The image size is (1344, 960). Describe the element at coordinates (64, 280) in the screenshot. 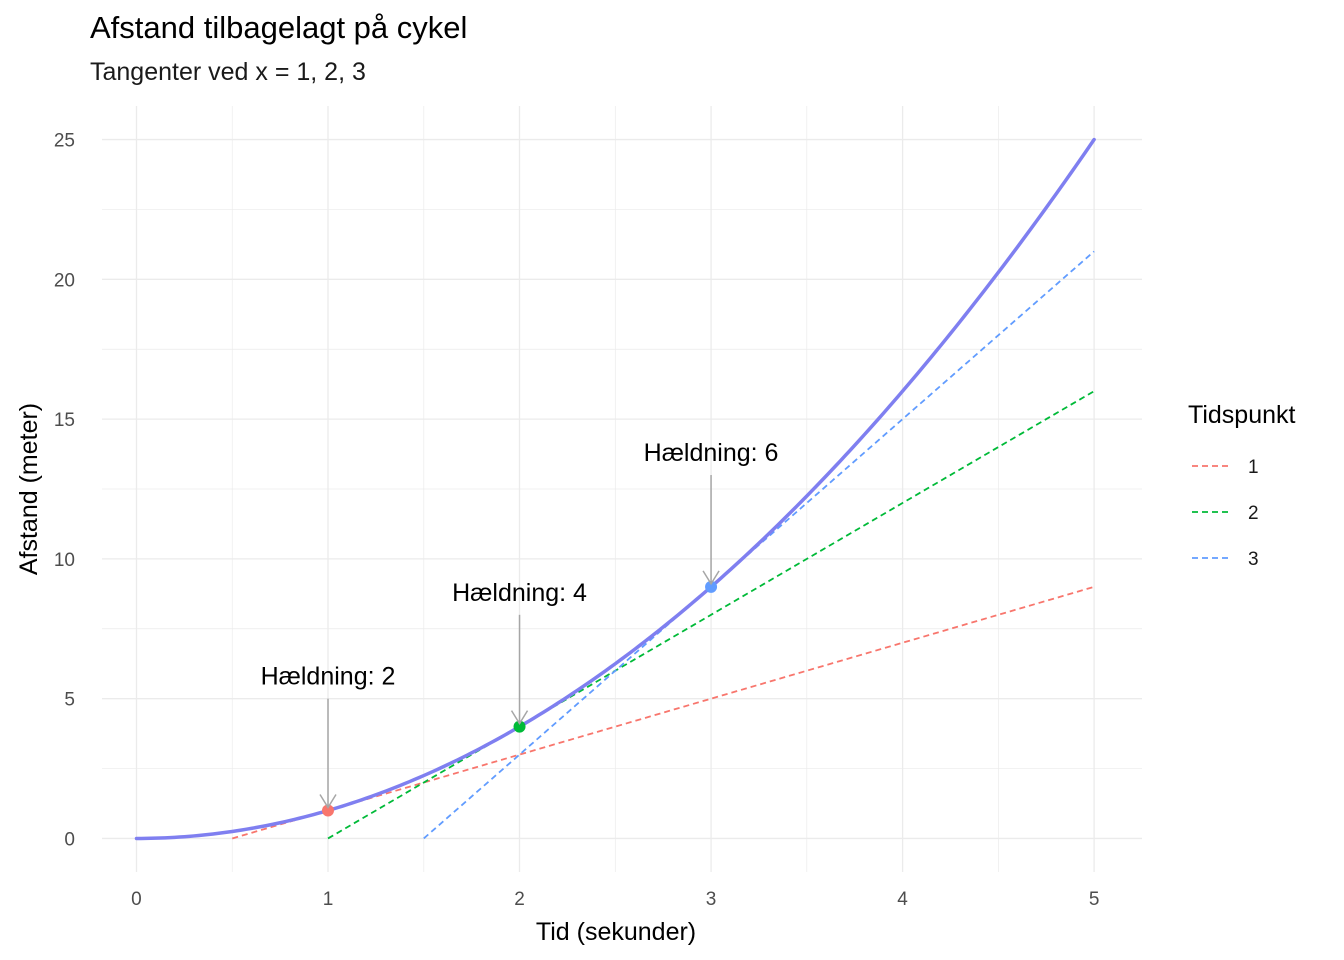

I see `y-tick-label: 20` at that location.